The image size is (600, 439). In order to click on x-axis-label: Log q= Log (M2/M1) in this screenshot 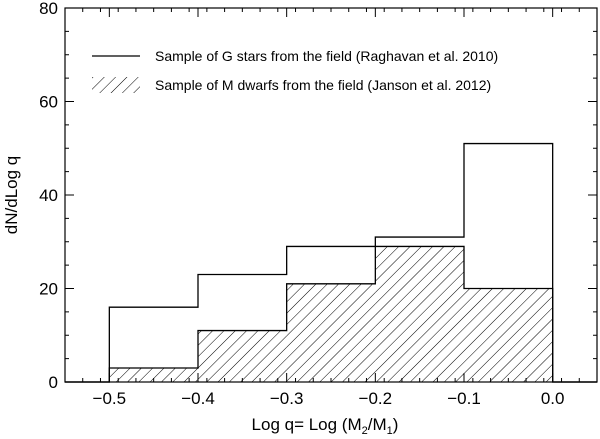, I will do `click(325, 426)`.